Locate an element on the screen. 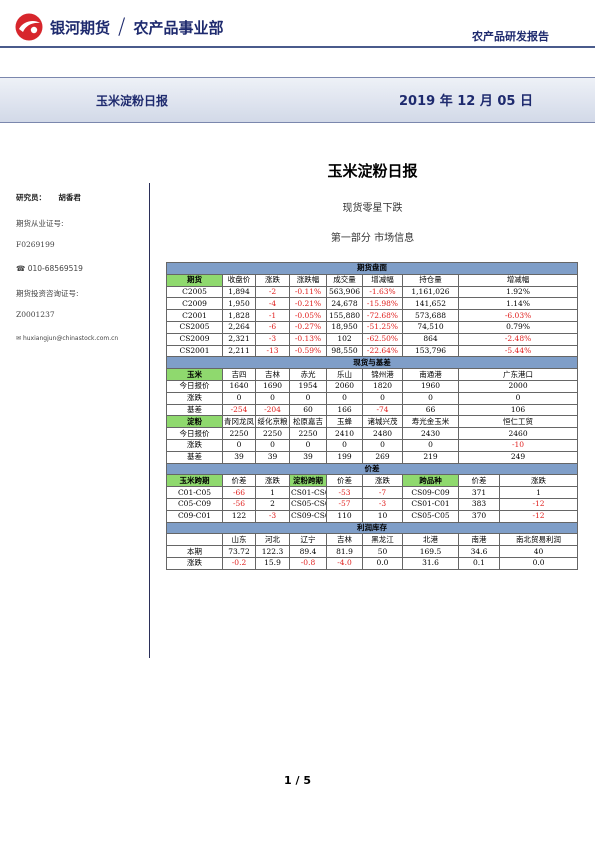 The image size is (595, 842). table-cell: -2 is located at coordinates (272, 292).